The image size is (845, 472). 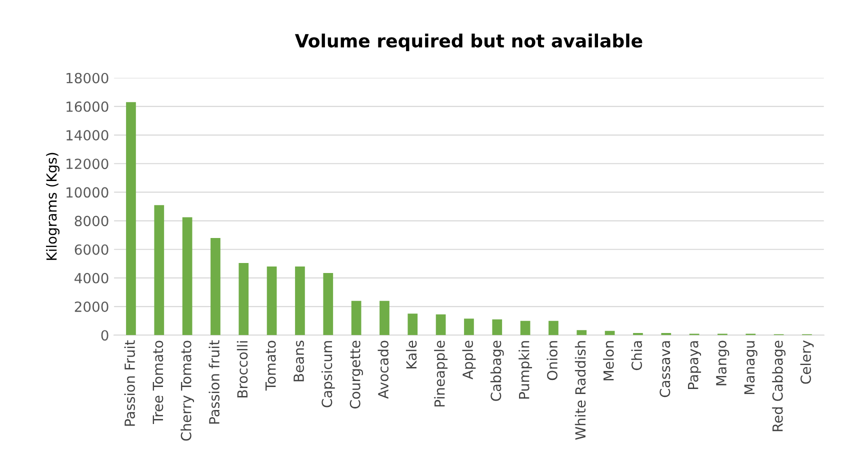 What do you see at coordinates (468, 43) in the screenshot?
I see `chart-title: Volume required but not available` at bounding box center [468, 43].